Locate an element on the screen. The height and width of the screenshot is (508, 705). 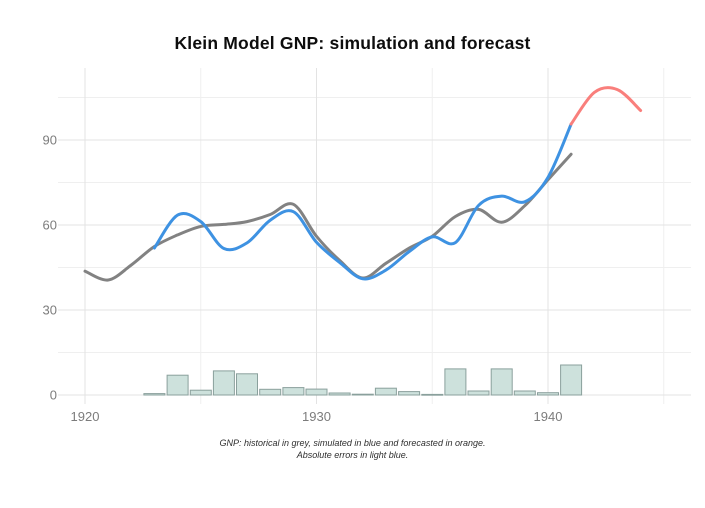
forecast-line is located at coordinates (606, 106).